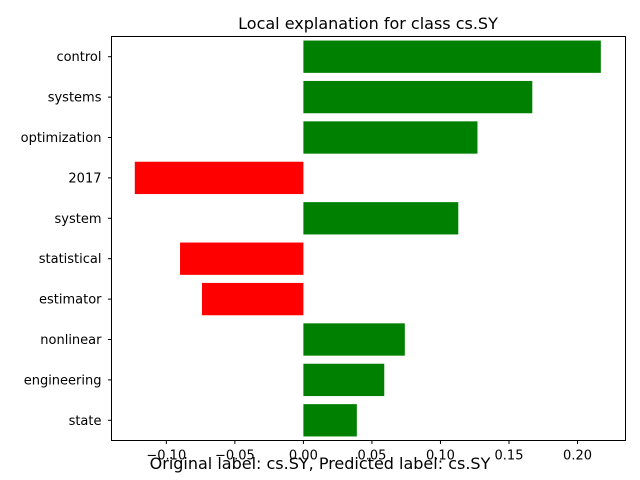 This screenshot has width=640, height=480. I want to click on x-tick-label: 0.10, so click(440, 456).